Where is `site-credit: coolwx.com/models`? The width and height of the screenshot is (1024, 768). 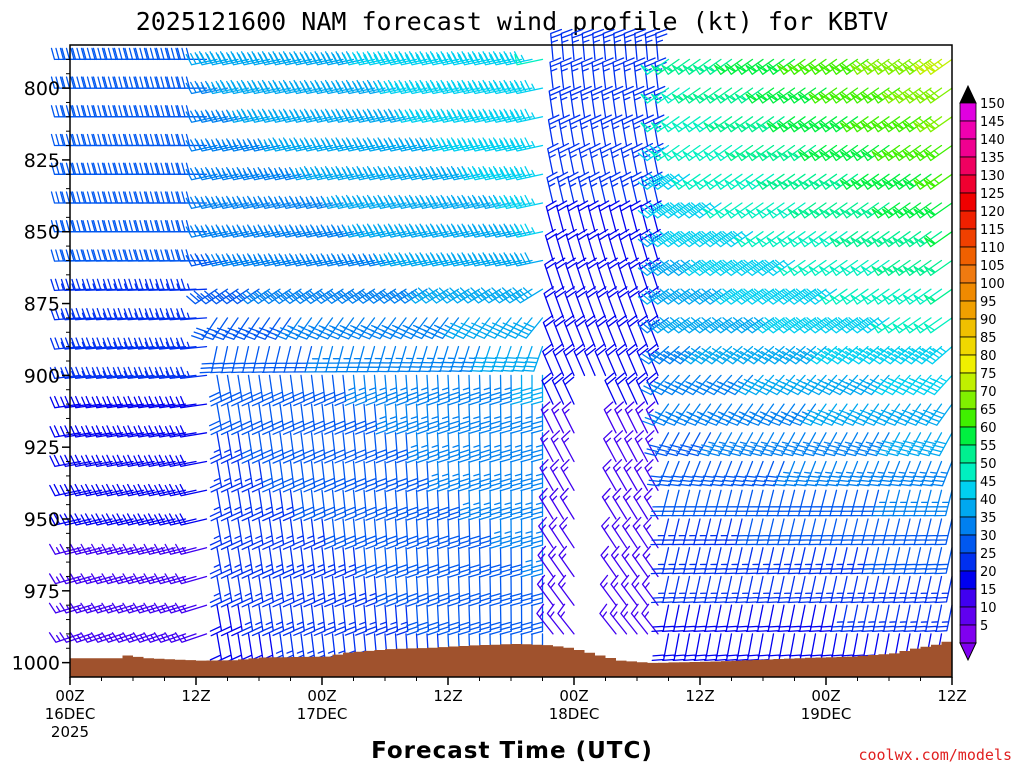
site-credit: coolwx.com/models is located at coordinates (935, 755).